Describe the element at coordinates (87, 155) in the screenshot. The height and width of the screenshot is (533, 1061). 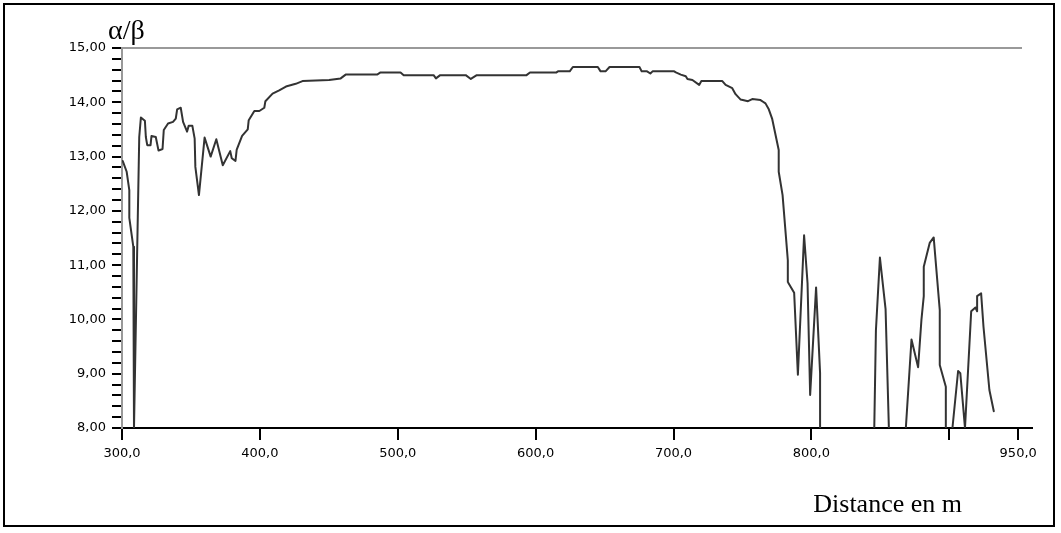
I see `y-tick-label: 13,00` at that location.